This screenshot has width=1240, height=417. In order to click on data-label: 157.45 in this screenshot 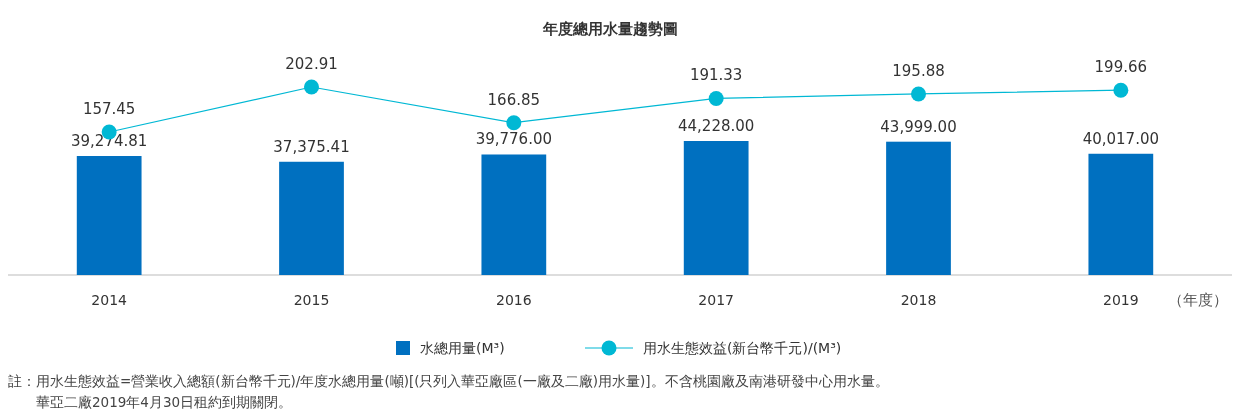, I will do `click(109, 109)`.